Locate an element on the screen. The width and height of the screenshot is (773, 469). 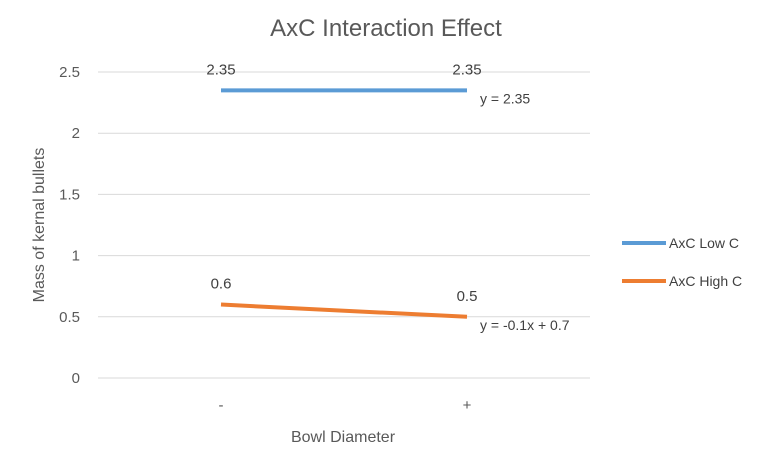
data-label: 0.5 is located at coordinates (467, 296).